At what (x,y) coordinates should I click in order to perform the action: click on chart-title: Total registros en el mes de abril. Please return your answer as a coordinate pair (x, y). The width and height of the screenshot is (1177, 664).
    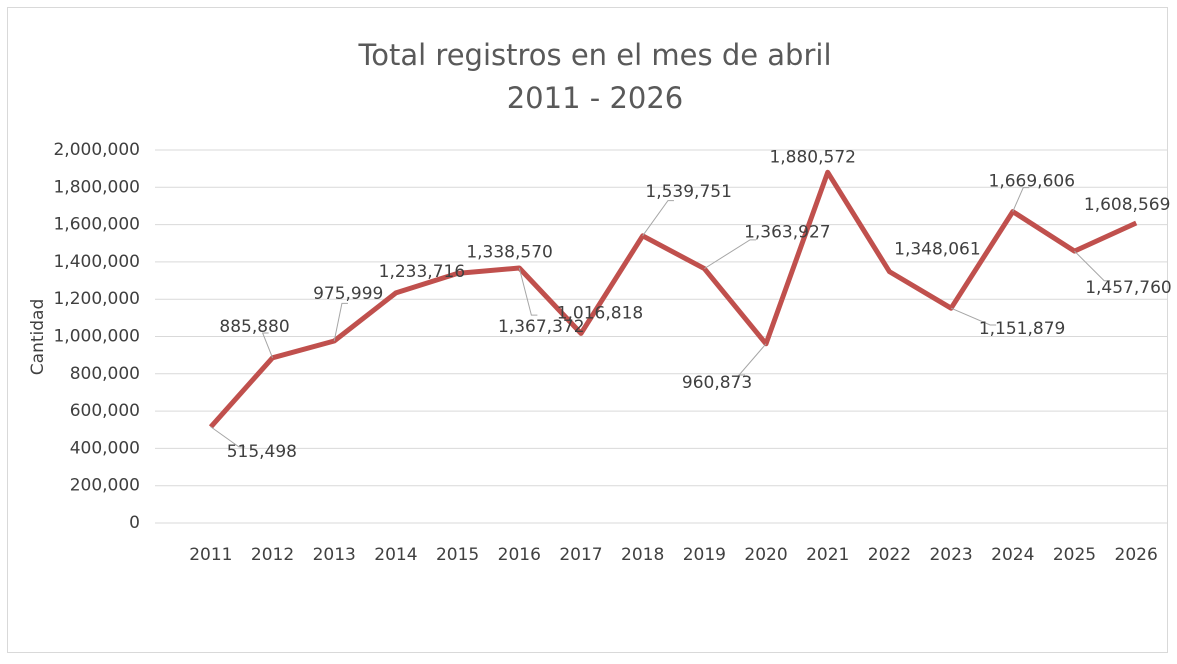
    Looking at the image, I should click on (594, 55).